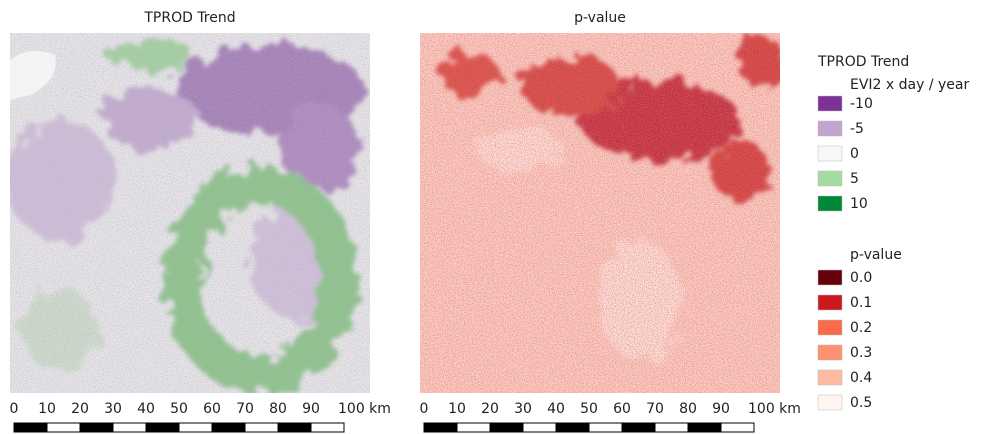 Image resolution: width=990 pixels, height=434 pixels. What do you see at coordinates (861, 278) in the screenshot?
I see `legend-label: 0.0` at bounding box center [861, 278].